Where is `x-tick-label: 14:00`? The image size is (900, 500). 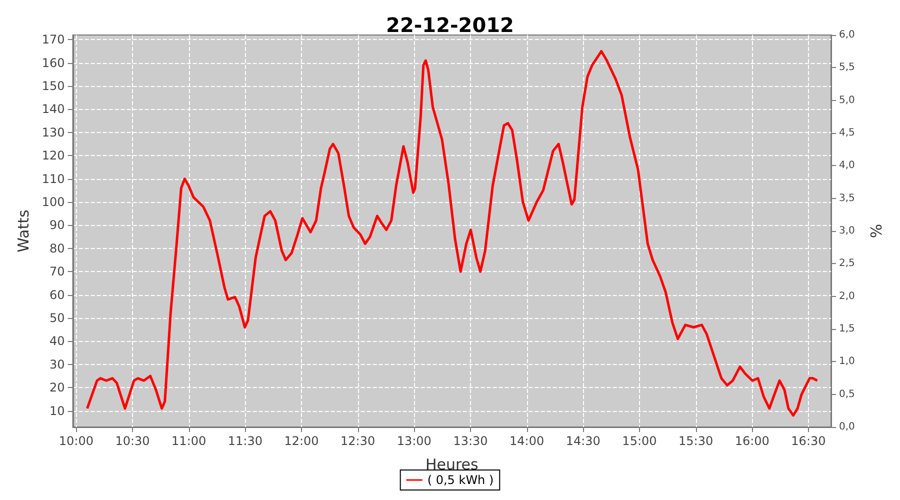
x-tick-label: 14:00 is located at coordinates (527, 441).